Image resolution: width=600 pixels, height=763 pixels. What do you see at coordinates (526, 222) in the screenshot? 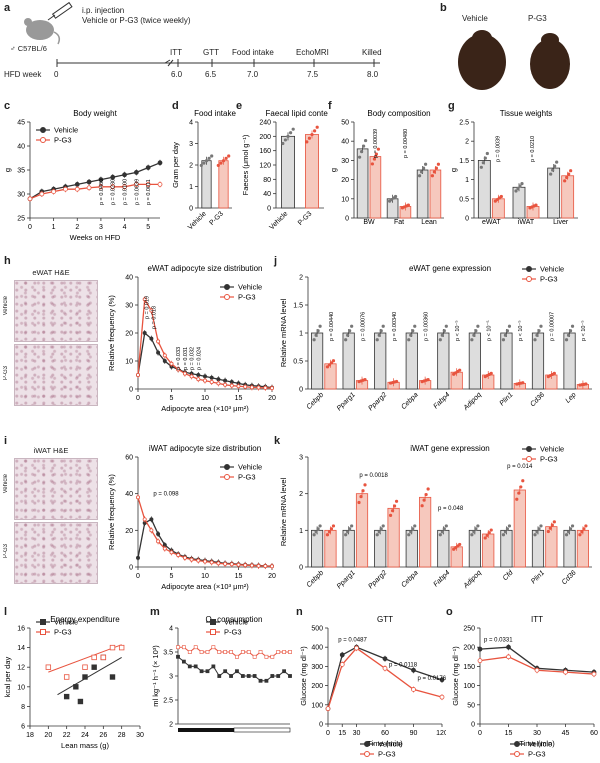
I see `category-label: iWAT` at bounding box center [526, 222].